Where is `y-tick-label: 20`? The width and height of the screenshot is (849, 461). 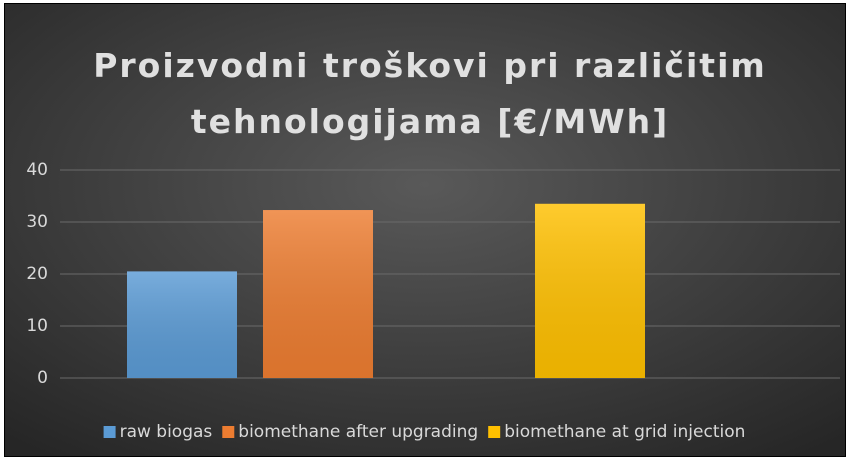
y-tick-label: 20 is located at coordinates (37, 274).